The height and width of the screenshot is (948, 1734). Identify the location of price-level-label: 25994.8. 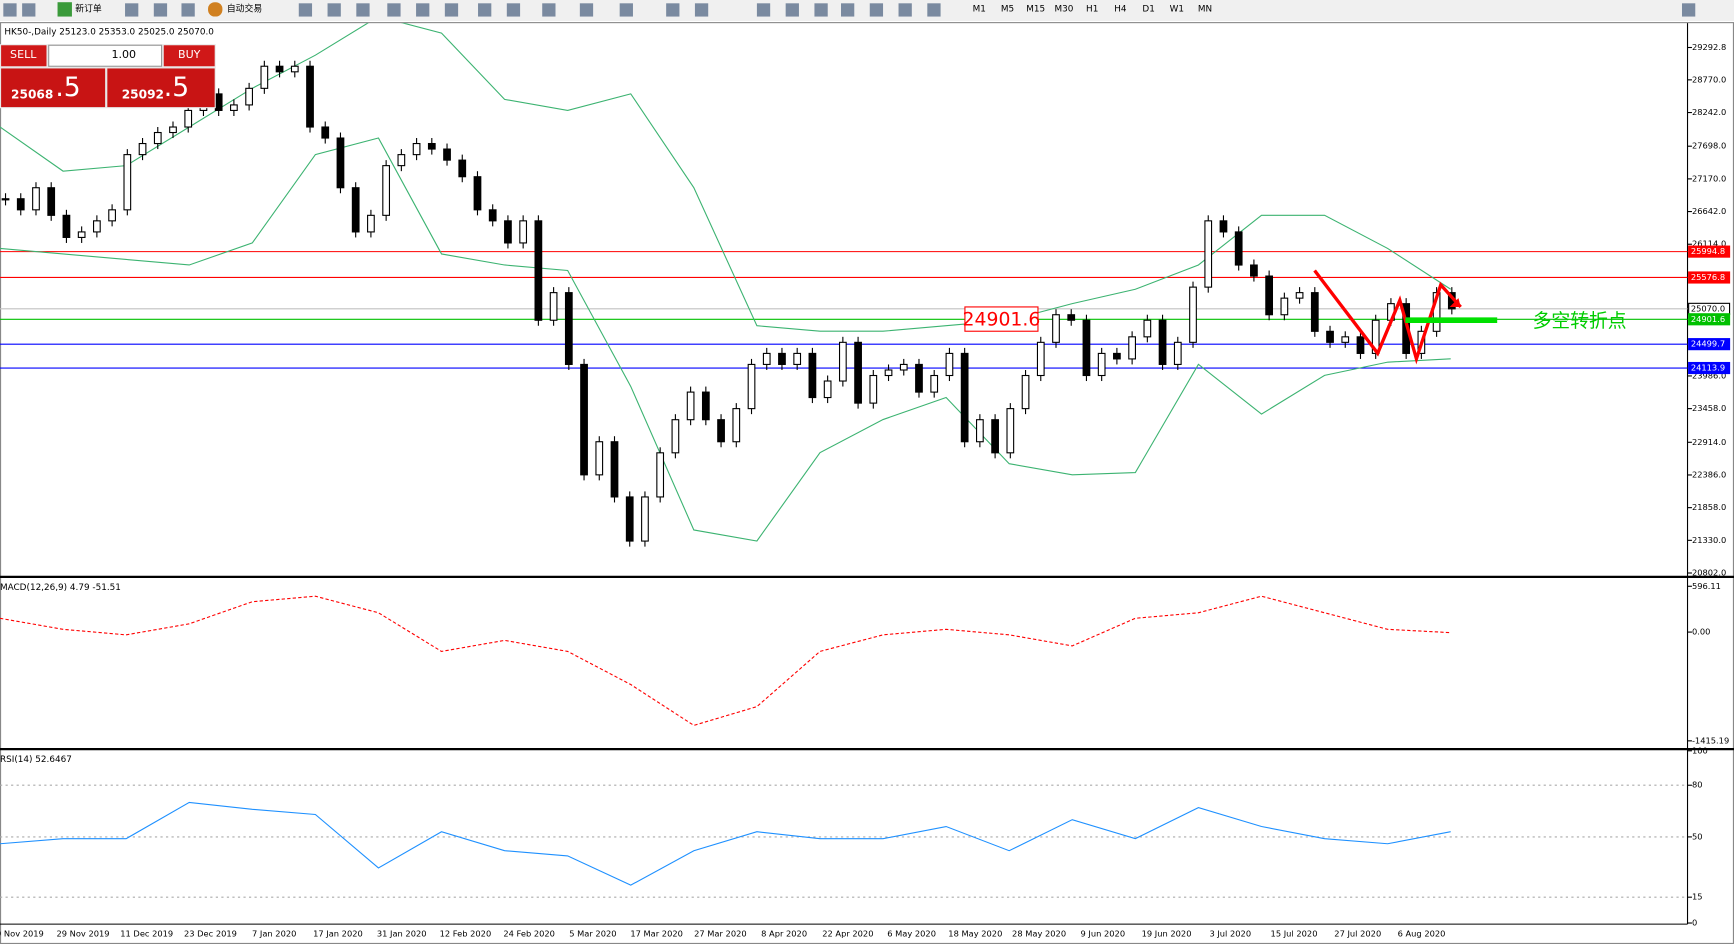
(1708, 251).